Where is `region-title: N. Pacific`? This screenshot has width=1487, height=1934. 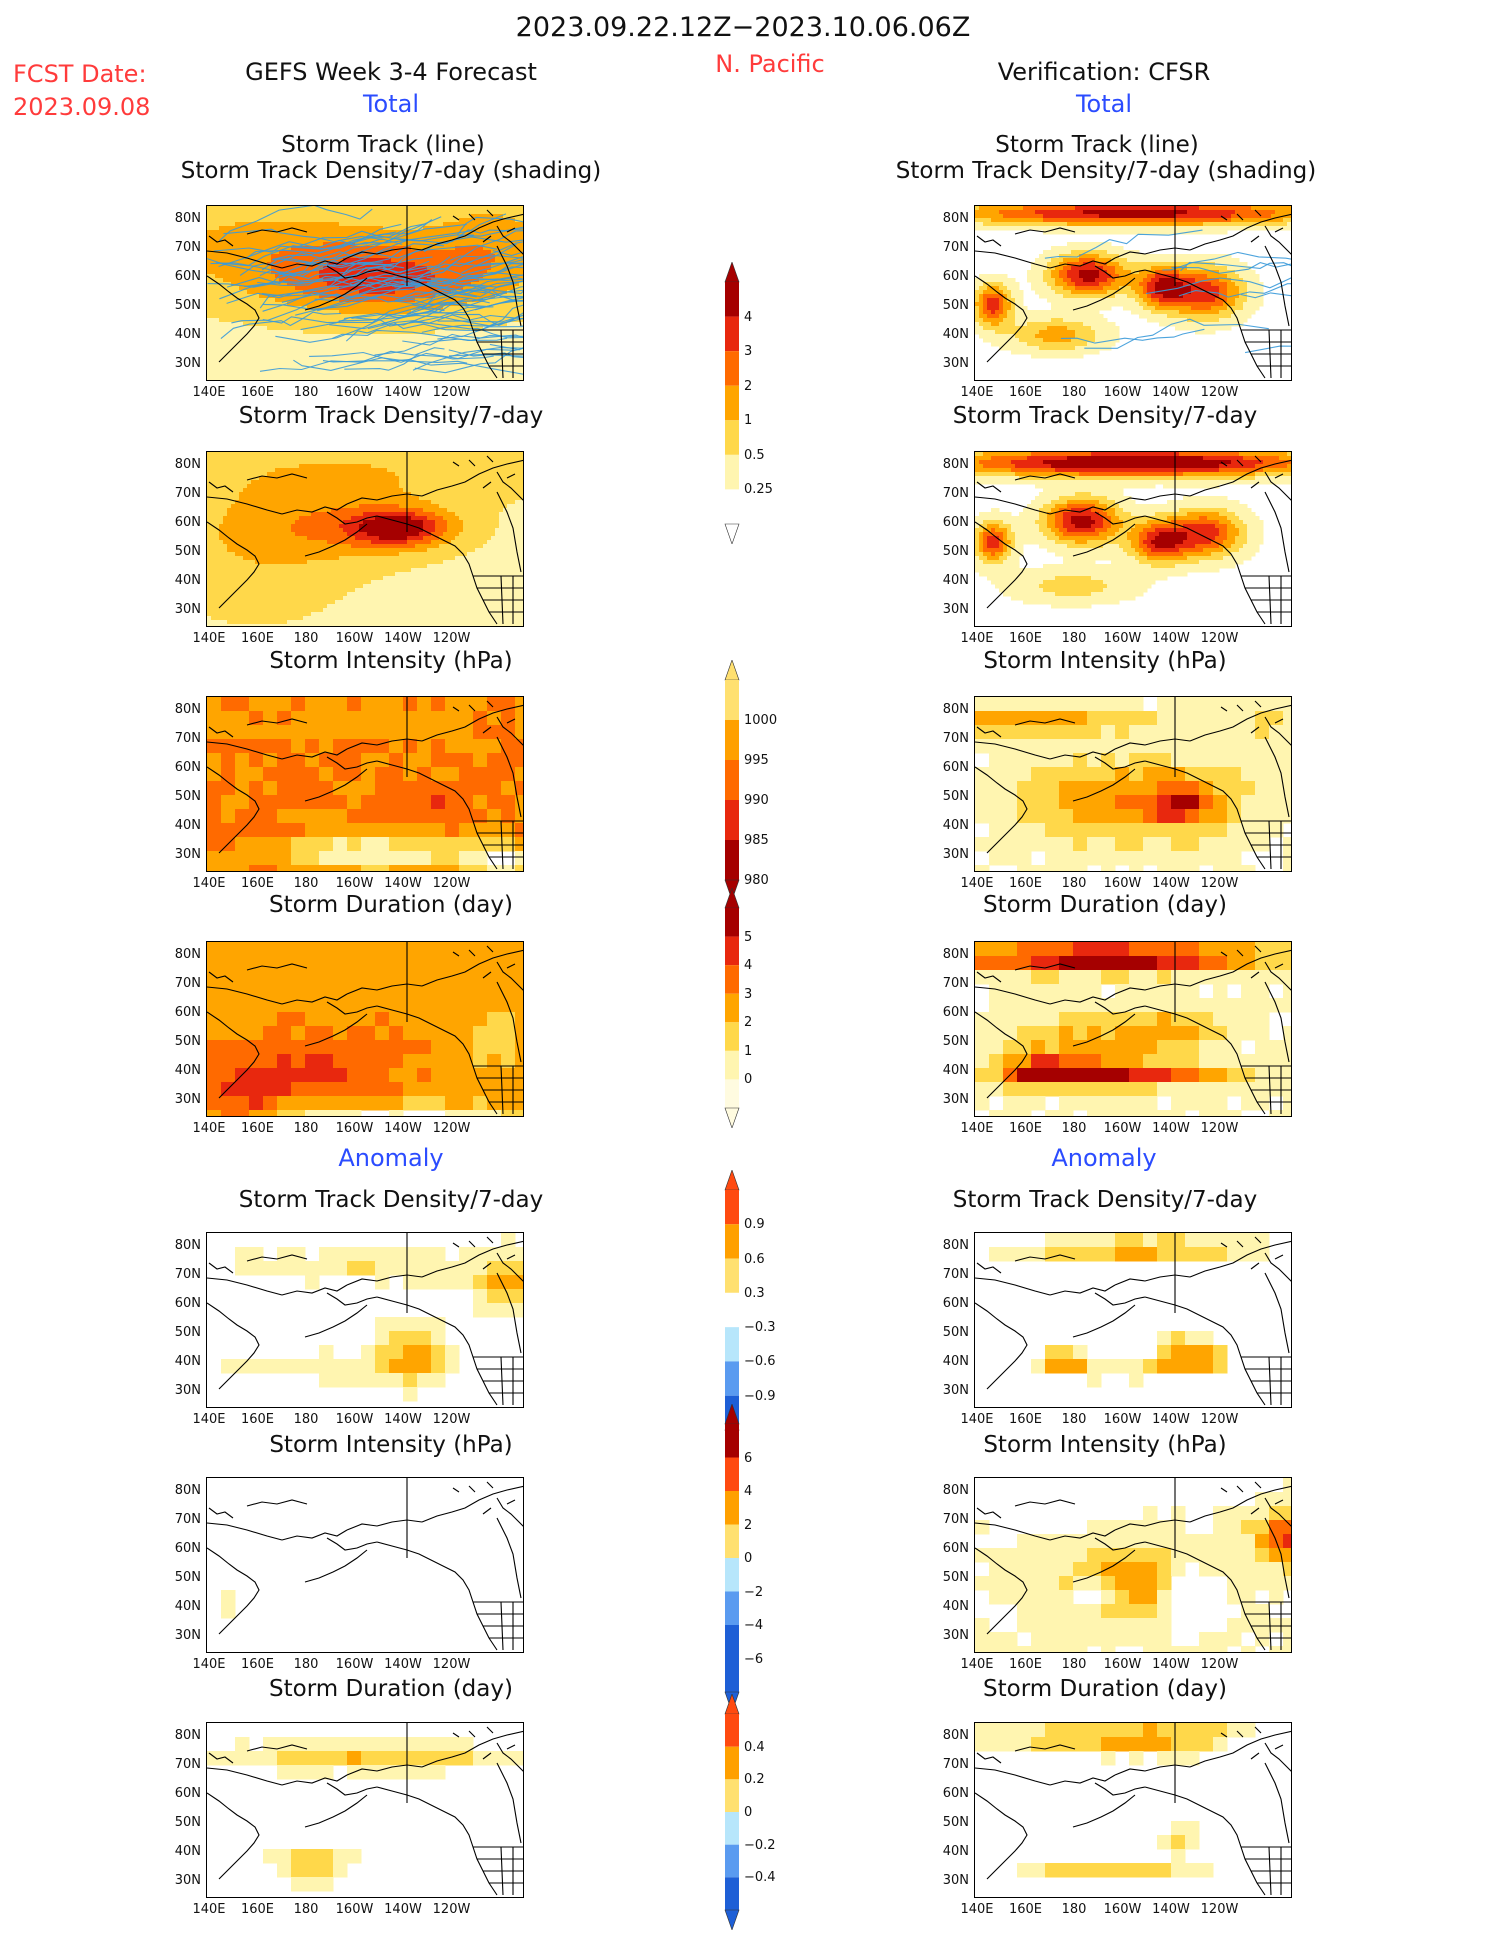 region-title: N. Pacific is located at coordinates (770, 64).